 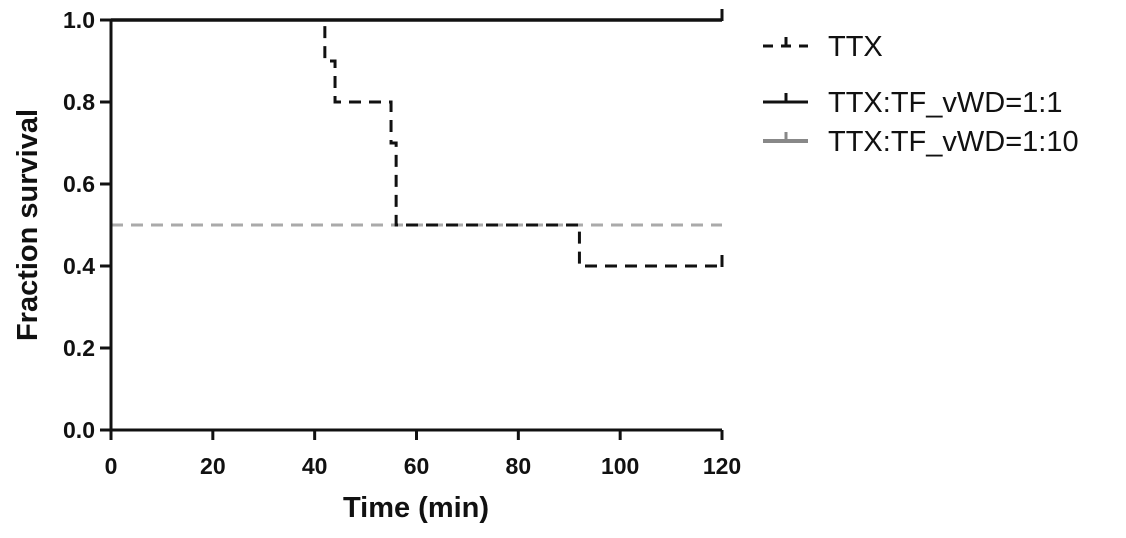 I want to click on x-tick-label: 120, so click(x=722, y=466).